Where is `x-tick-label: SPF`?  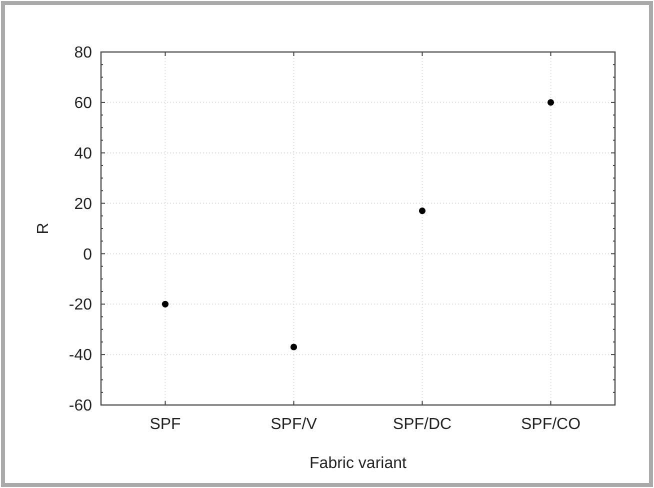
x-tick-label: SPF is located at coordinates (166, 424).